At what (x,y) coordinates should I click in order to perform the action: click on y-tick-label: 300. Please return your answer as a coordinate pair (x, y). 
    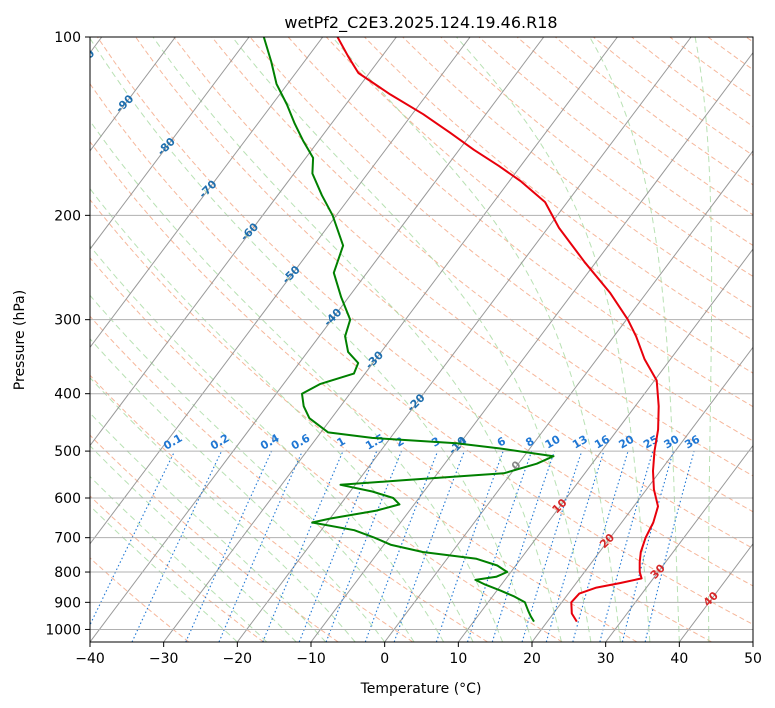
    Looking at the image, I should click on (67, 321).